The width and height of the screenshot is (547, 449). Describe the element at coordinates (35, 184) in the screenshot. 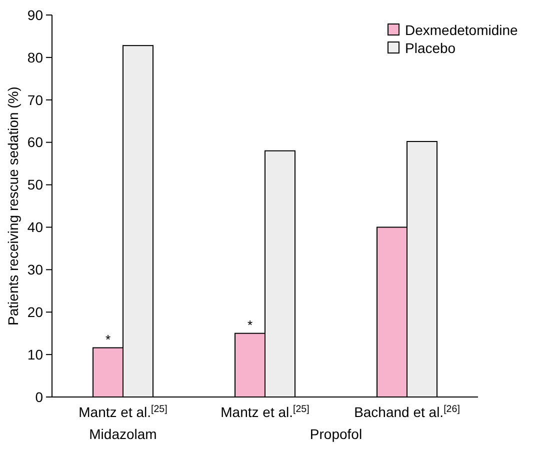

I see `y-tick-label: 50` at that location.